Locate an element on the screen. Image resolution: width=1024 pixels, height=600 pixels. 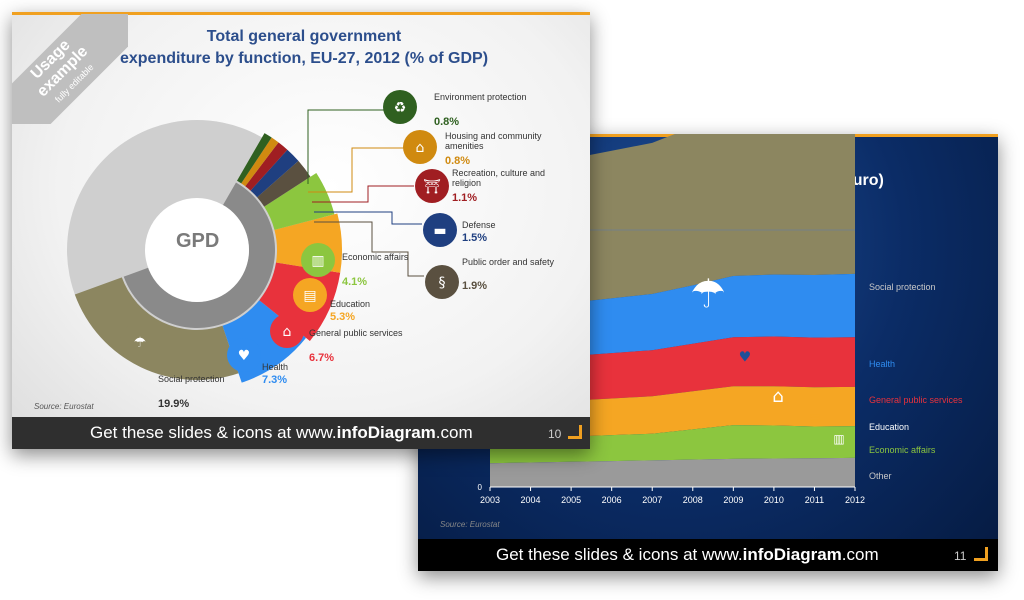
category-label: General public services is located at coordinates (356, 333).